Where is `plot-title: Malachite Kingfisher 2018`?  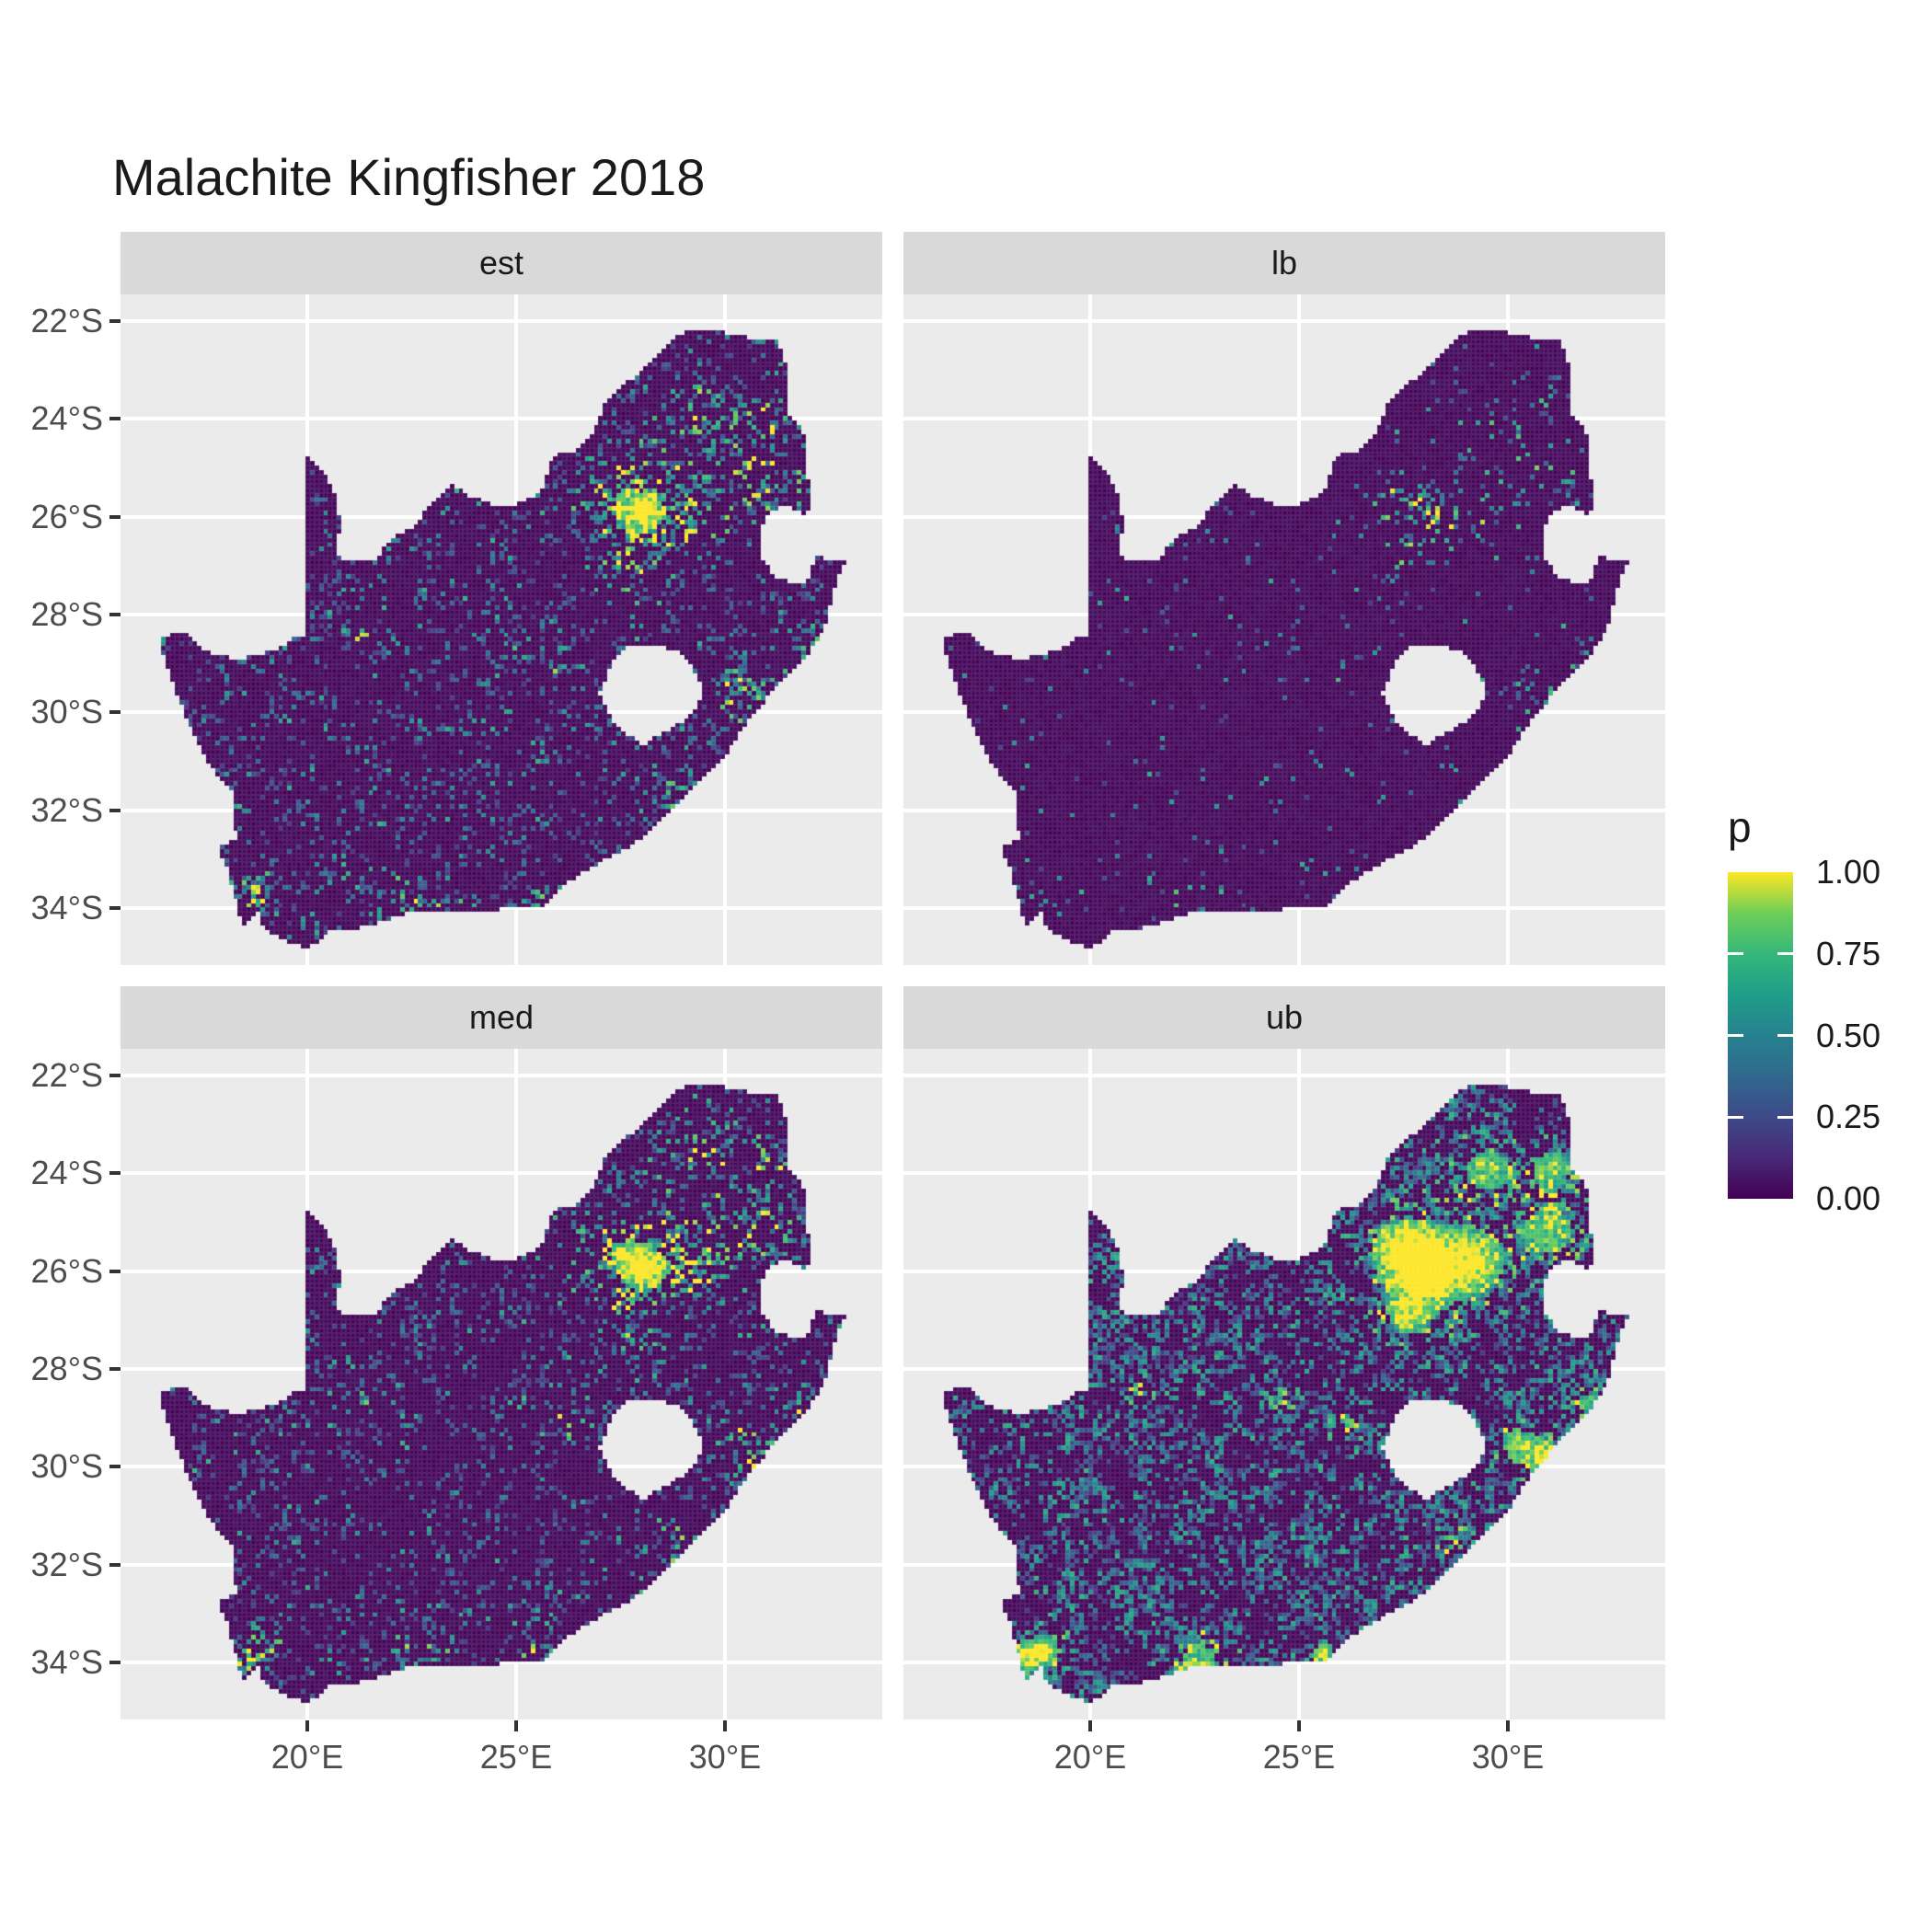
plot-title: Malachite Kingfisher 2018 is located at coordinates (409, 177).